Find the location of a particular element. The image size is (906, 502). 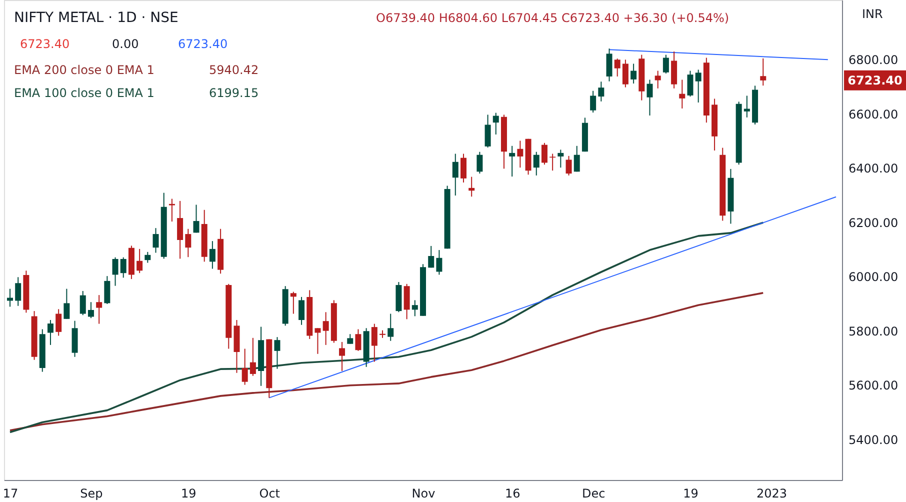

x-tick-label: Oct is located at coordinates (269, 493).